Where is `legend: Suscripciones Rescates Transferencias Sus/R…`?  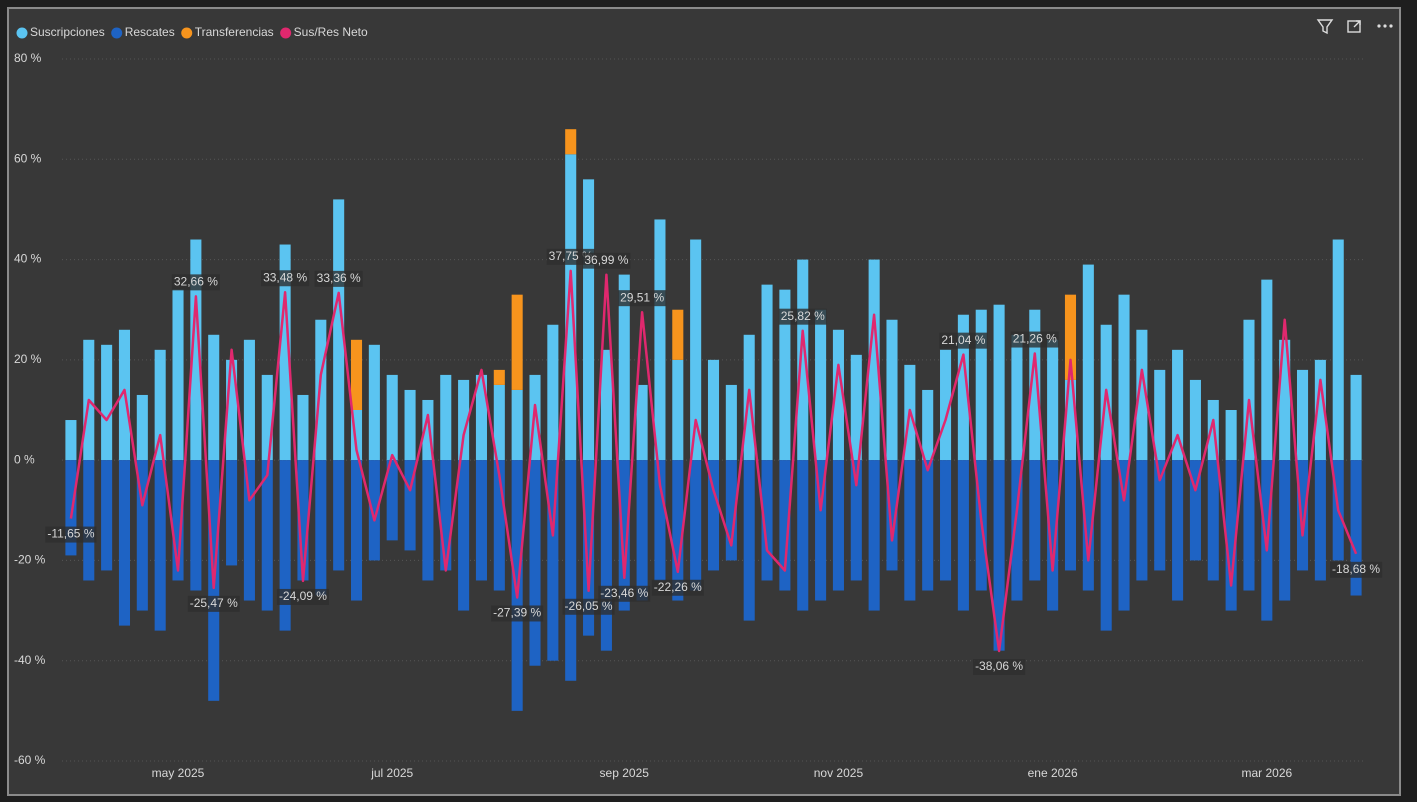 legend: Suscripciones Rescates Transferencias Sus/R… is located at coordinates (192, 32).